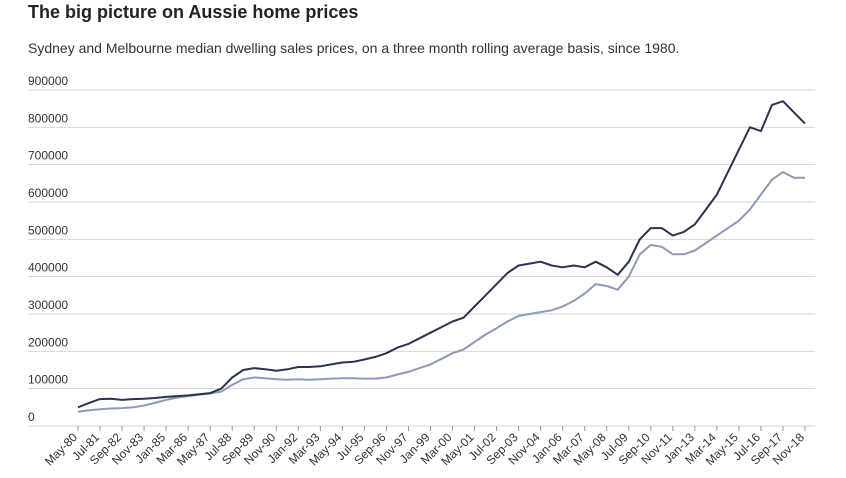  I want to click on y-tick-label: 300000, so click(48, 305).